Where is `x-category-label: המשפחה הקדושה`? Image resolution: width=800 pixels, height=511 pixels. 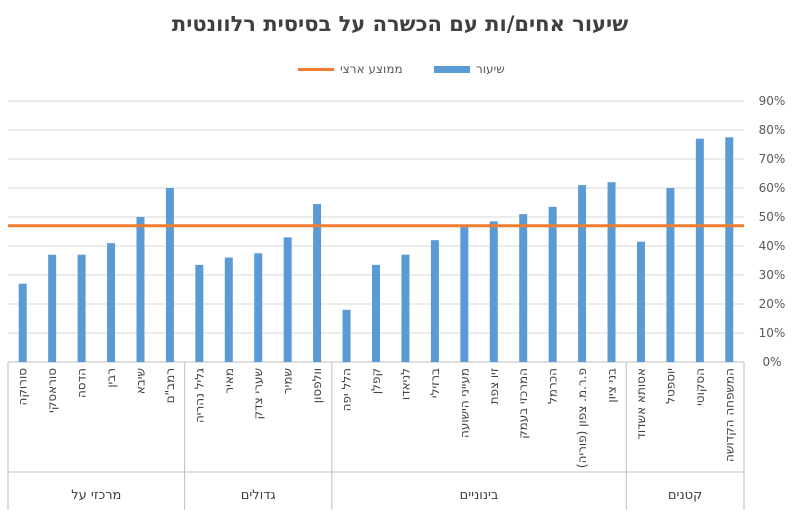
x-category-label: המשפחה הקדושה is located at coordinates (729, 415).